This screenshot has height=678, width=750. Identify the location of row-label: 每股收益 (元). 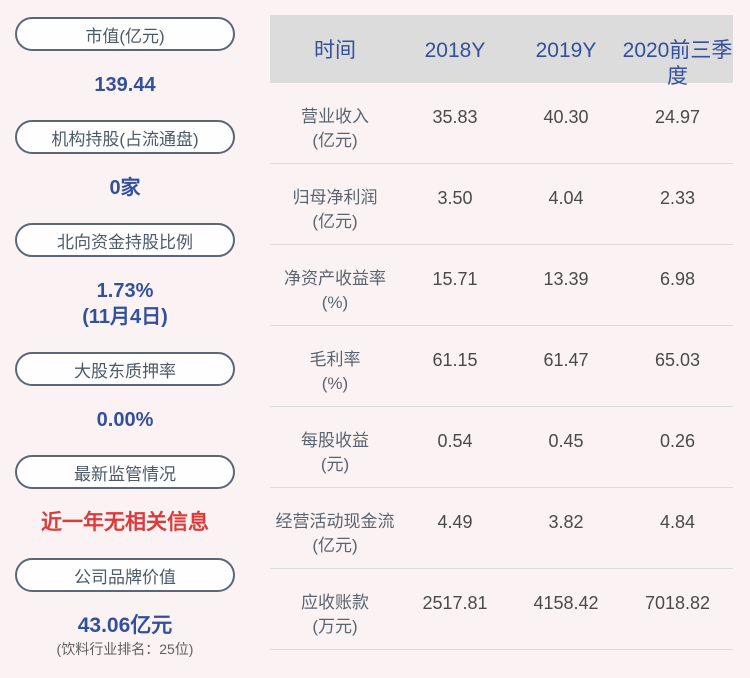
(335, 447).